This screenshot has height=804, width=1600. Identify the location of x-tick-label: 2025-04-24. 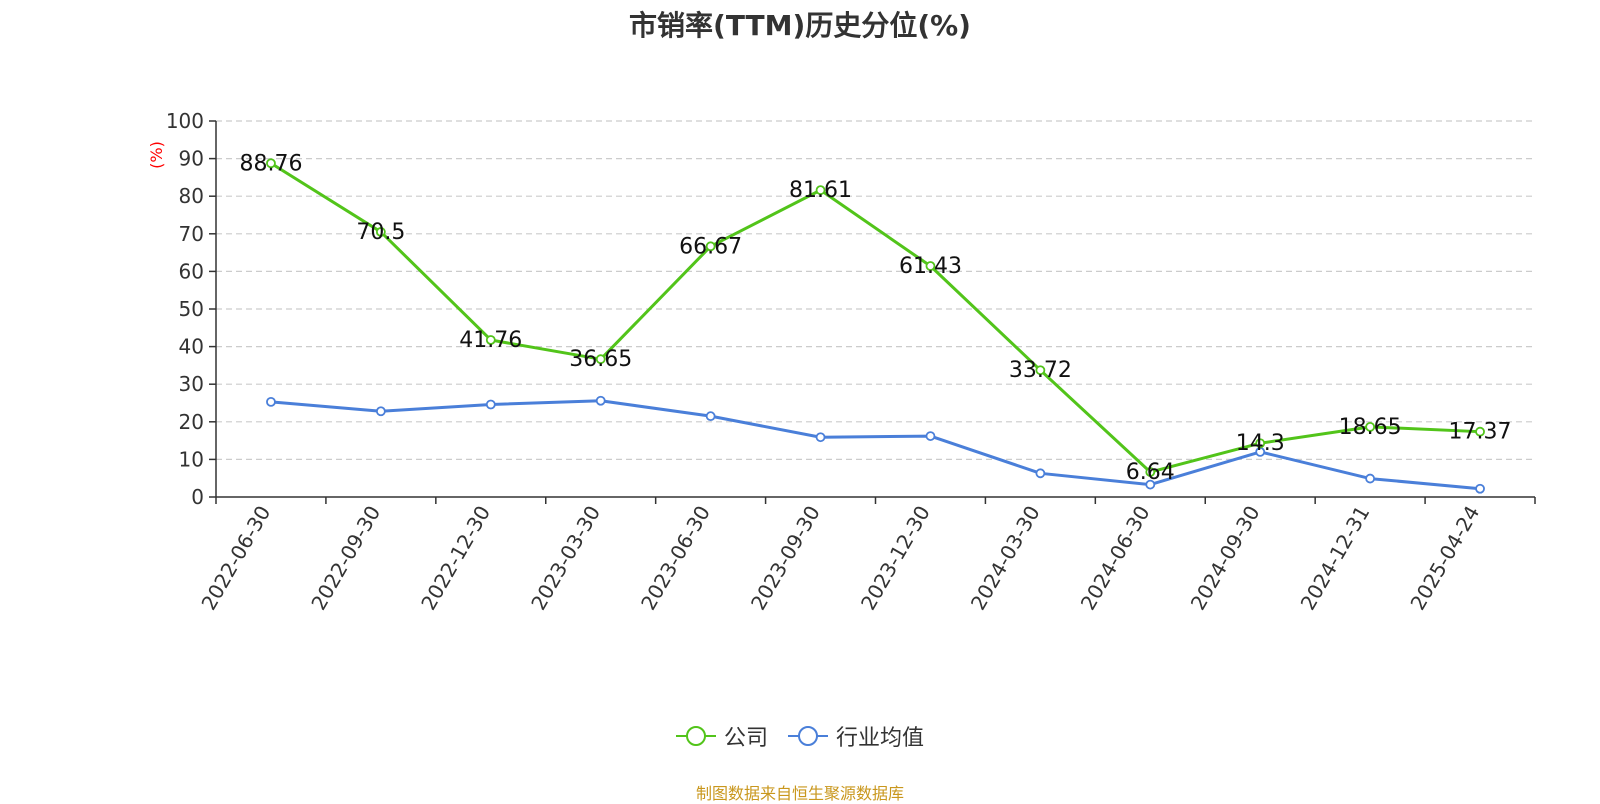
(1444, 558).